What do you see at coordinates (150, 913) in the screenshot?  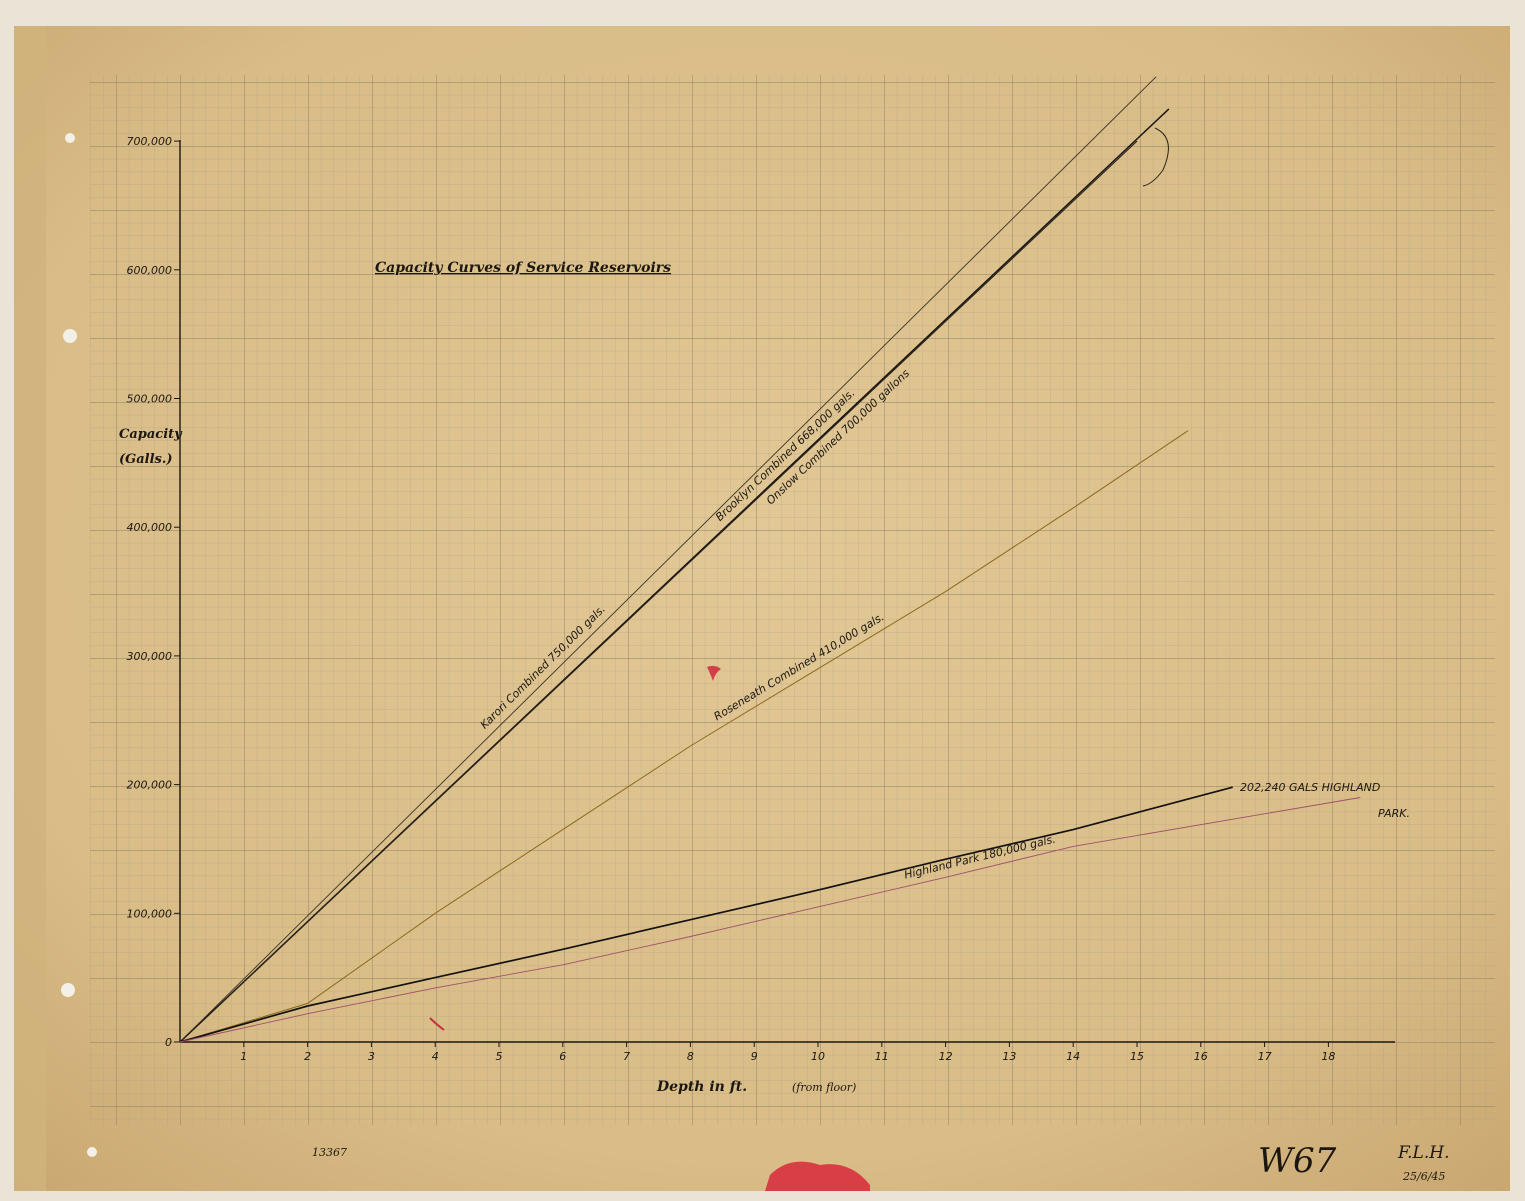 I see `y-tick-label: 100,000` at bounding box center [150, 913].